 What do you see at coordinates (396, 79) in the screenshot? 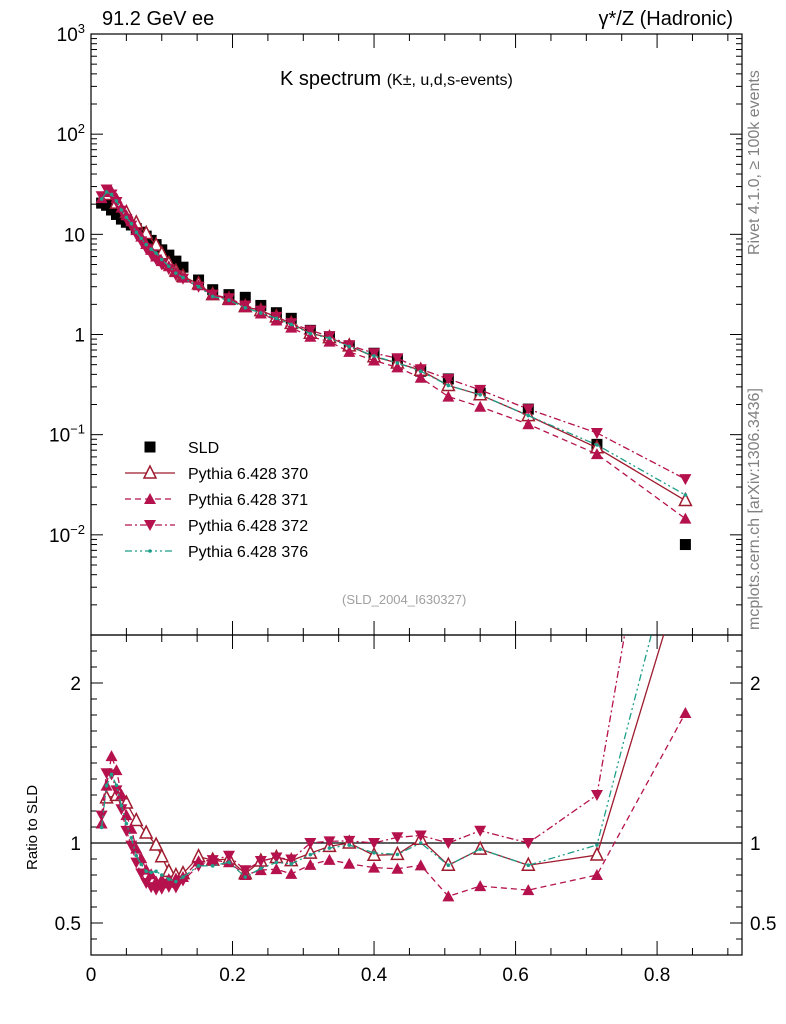
I see `plot-title: K spectrum (K±, u,d,s-events)` at bounding box center [396, 79].